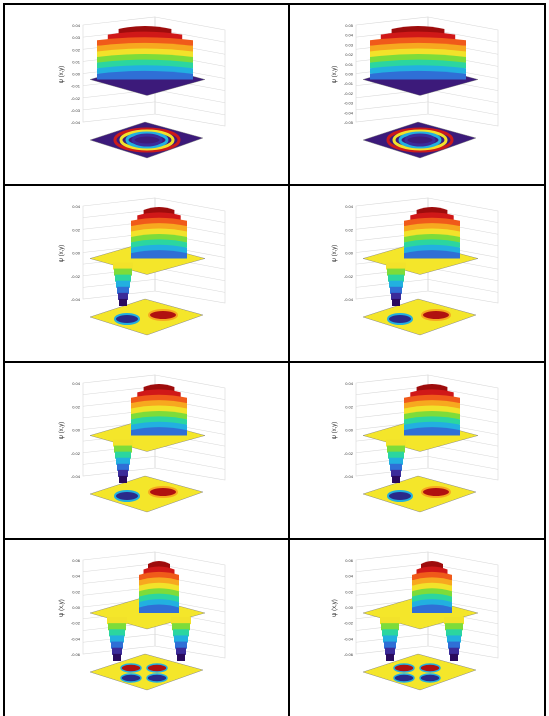  What do you see at coordinates (76, 37) in the screenshot?
I see `tick-label: 0.03` at bounding box center [76, 37].